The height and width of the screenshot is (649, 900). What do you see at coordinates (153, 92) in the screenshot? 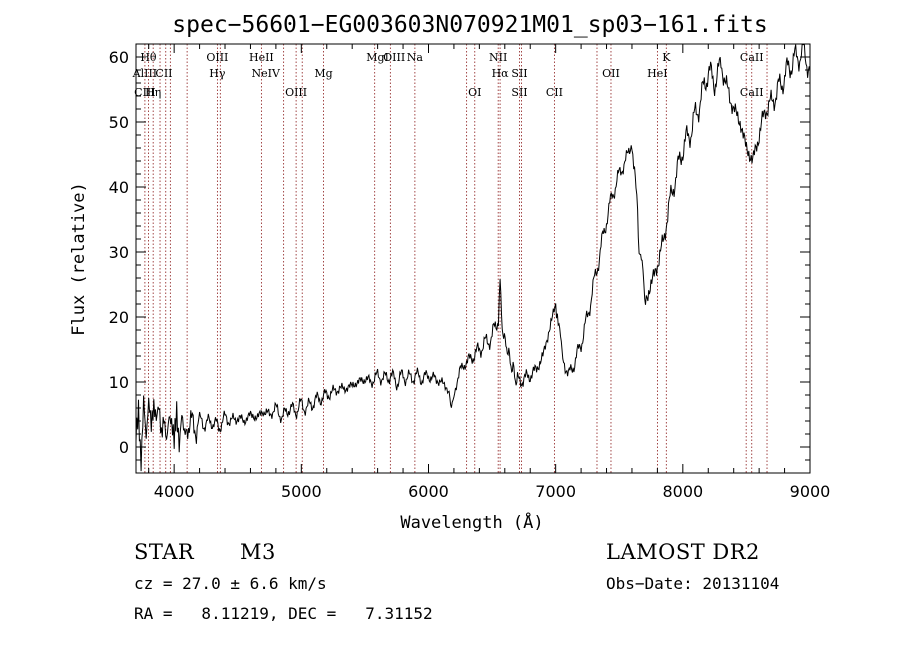
I see `line-label: Hη` at bounding box center [153, 92].